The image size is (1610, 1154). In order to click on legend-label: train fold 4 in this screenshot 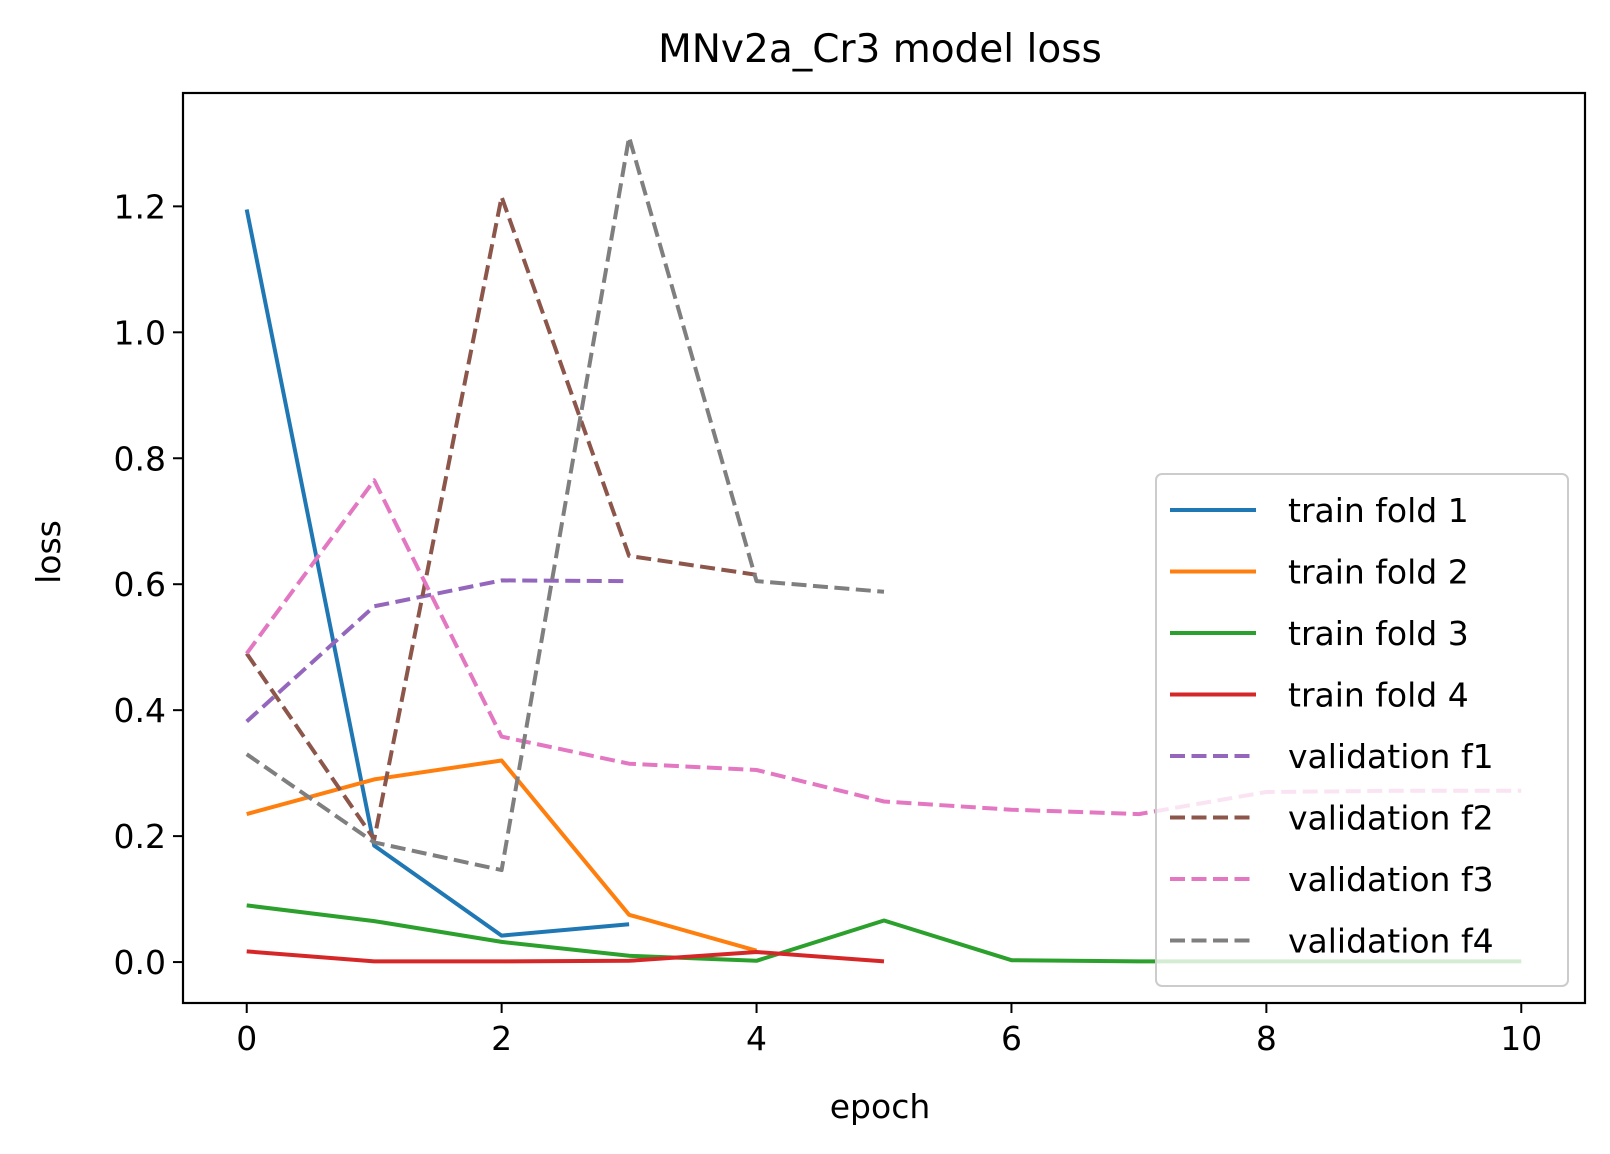, I will do `click(1378, 695)`.